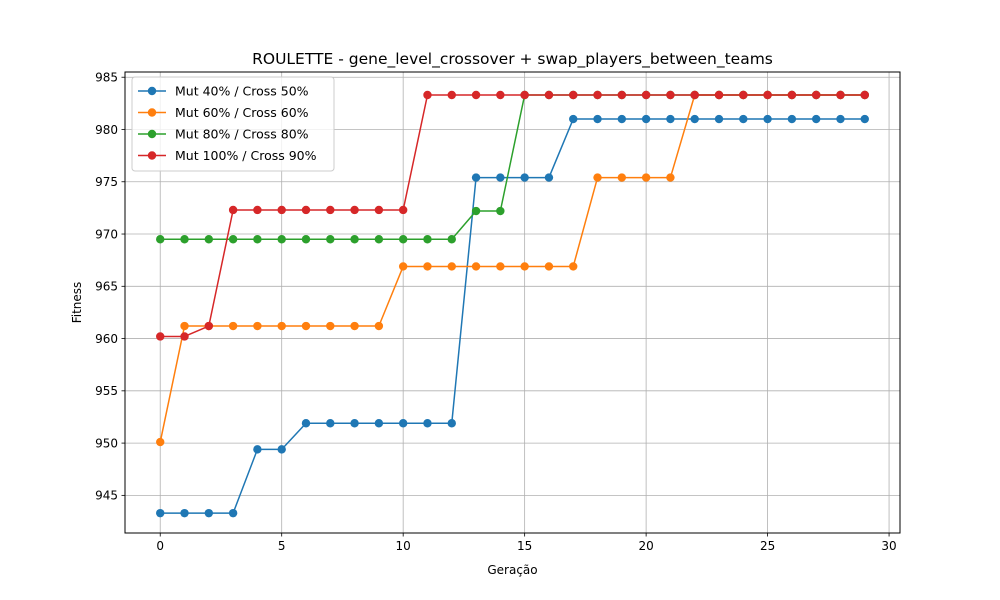 The height and width of the screenshot is (600, 1000). What do you see at coordinates (246, 155) in the screenshot?
I see `legend-label: Mut 100% / Cross 90%` at bounding box center [246, 155].